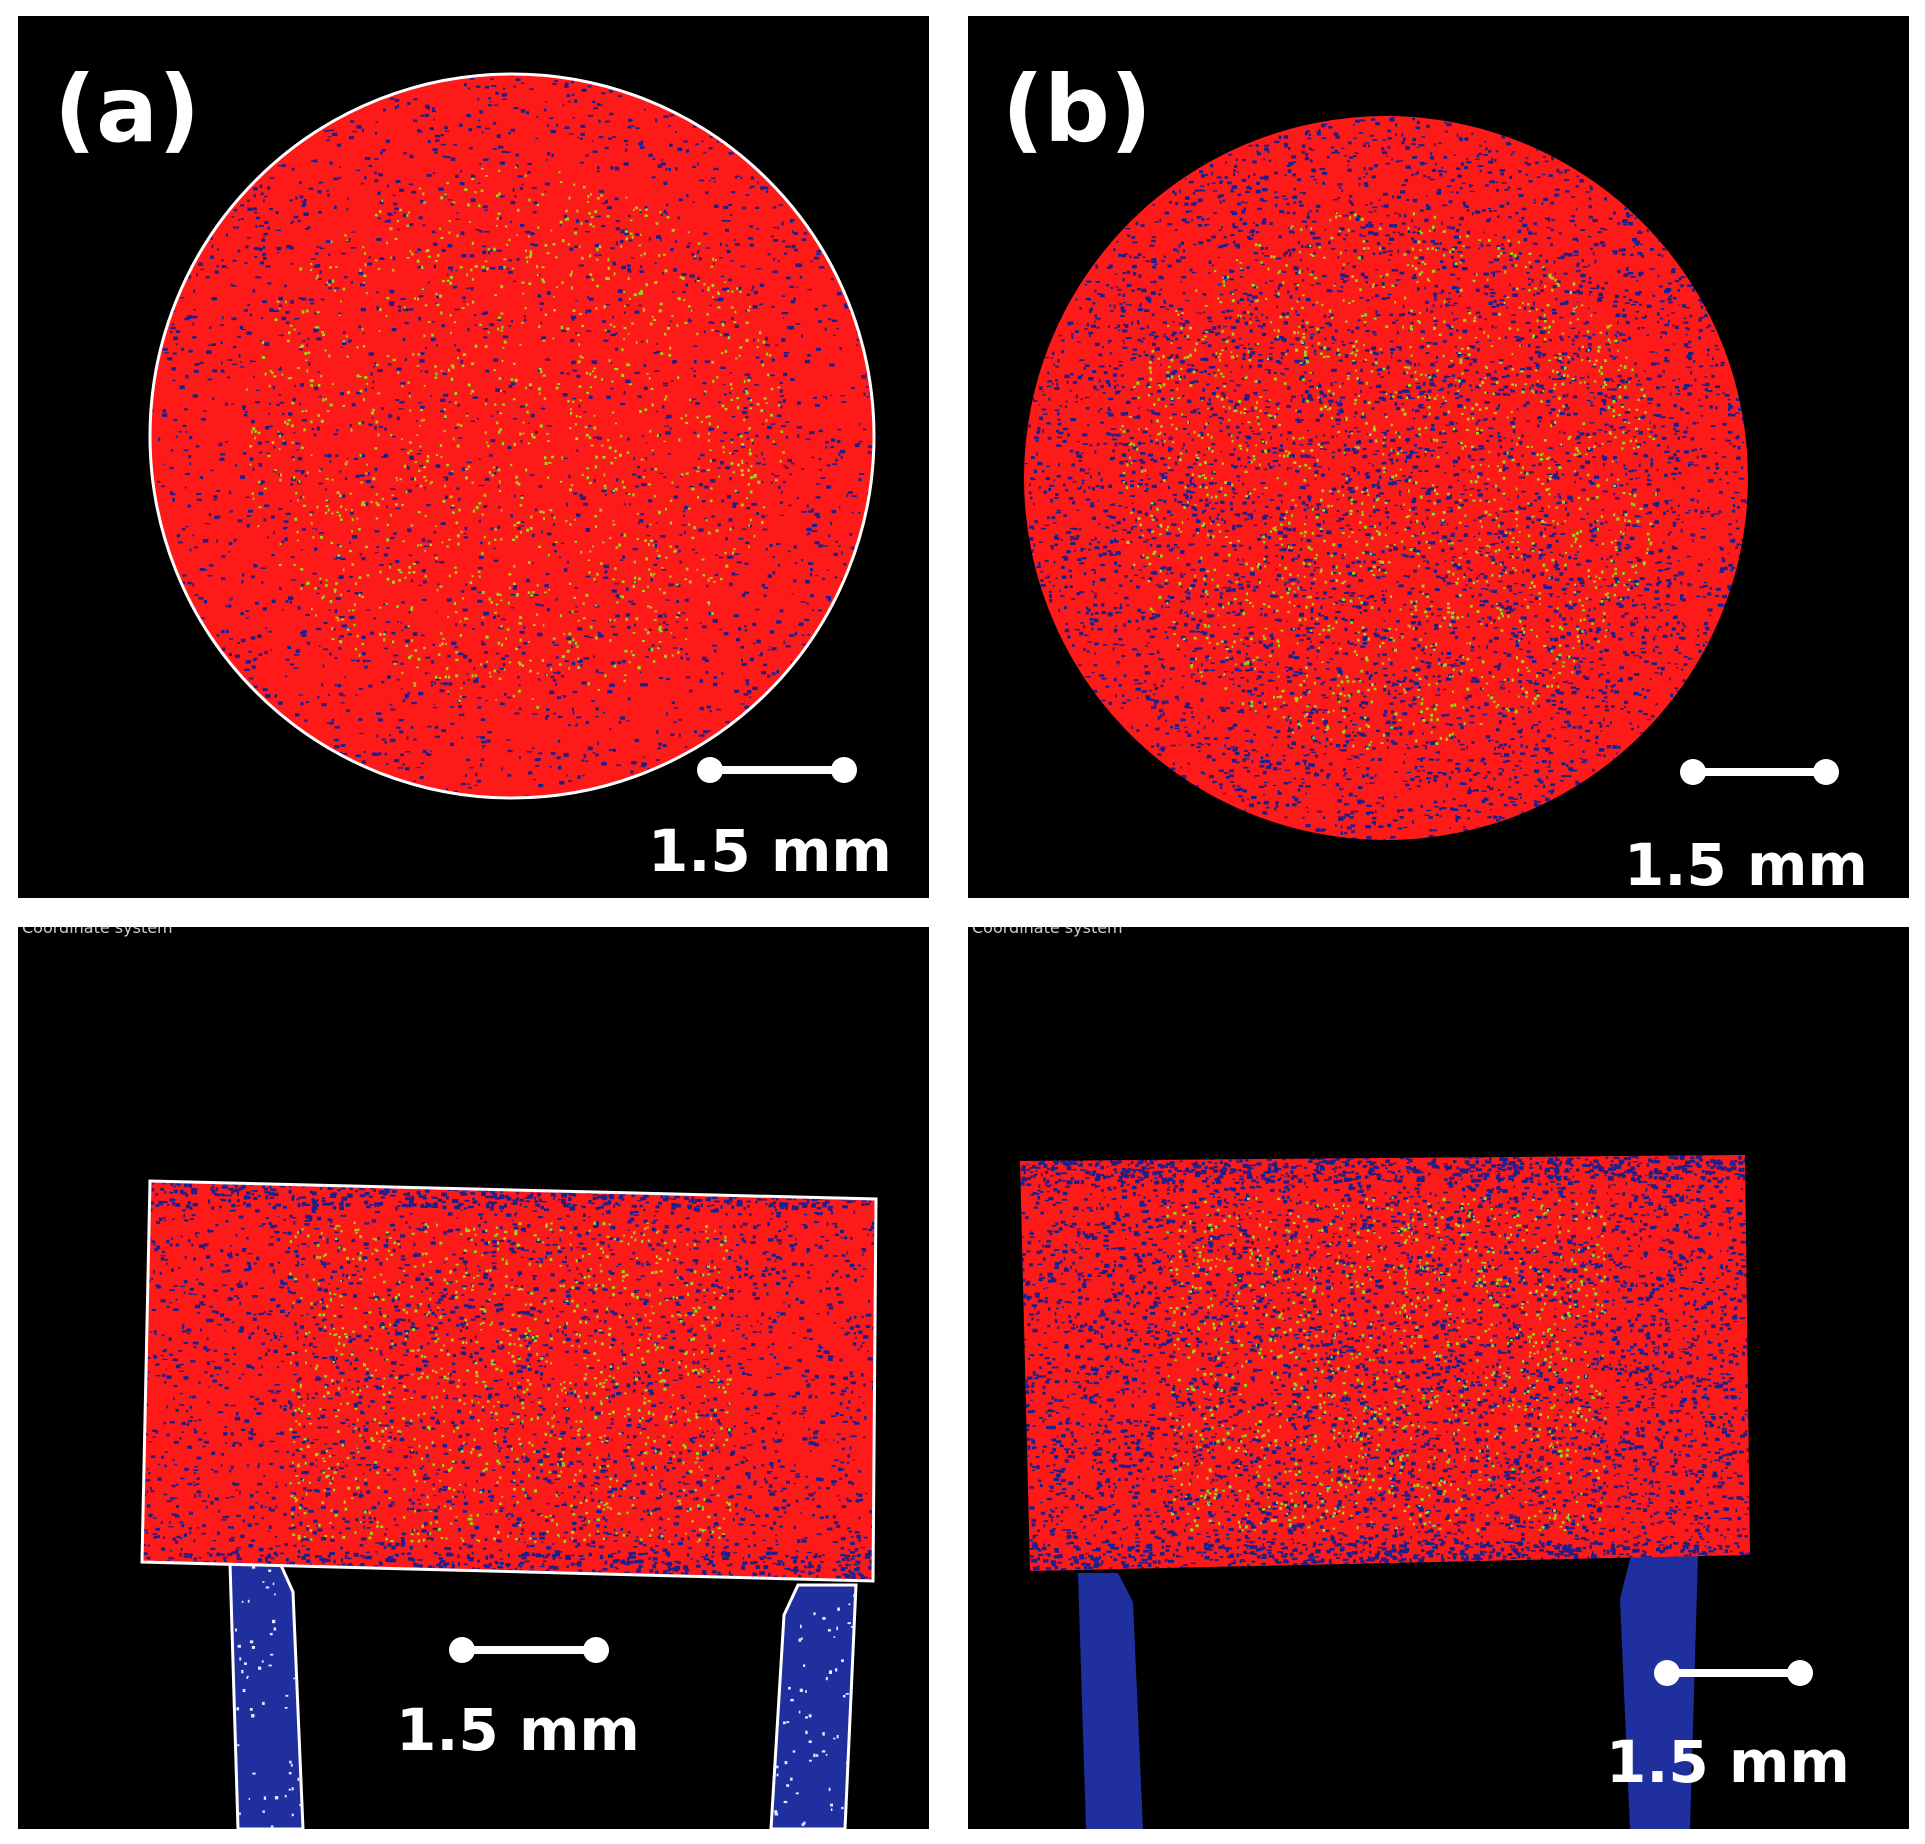  I want to click on panel-a-top-svg, so click(512, 436).